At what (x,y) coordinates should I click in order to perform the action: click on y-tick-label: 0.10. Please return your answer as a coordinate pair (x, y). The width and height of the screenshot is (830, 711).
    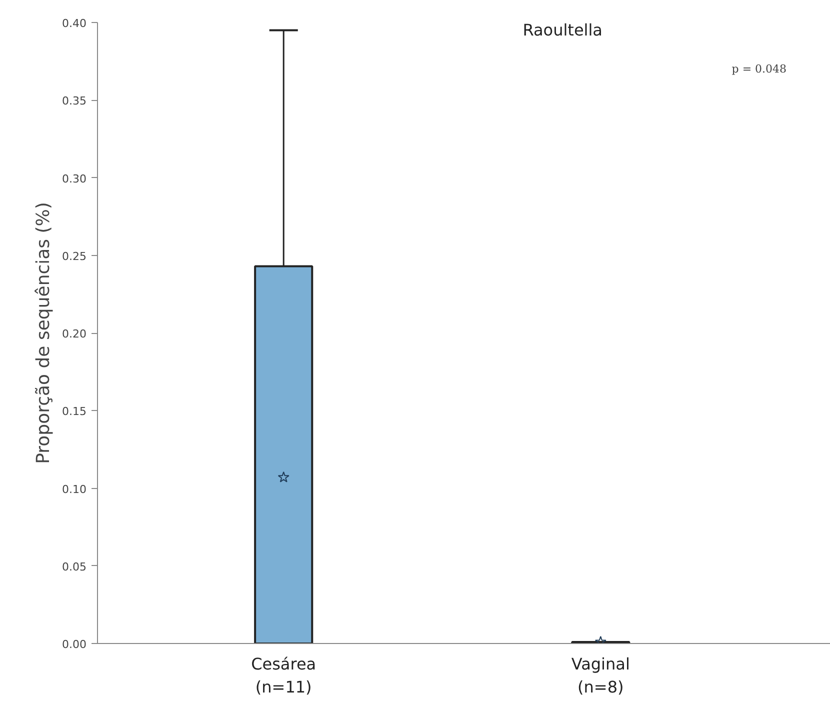
    Looking at the image, I should click on (74, 489).